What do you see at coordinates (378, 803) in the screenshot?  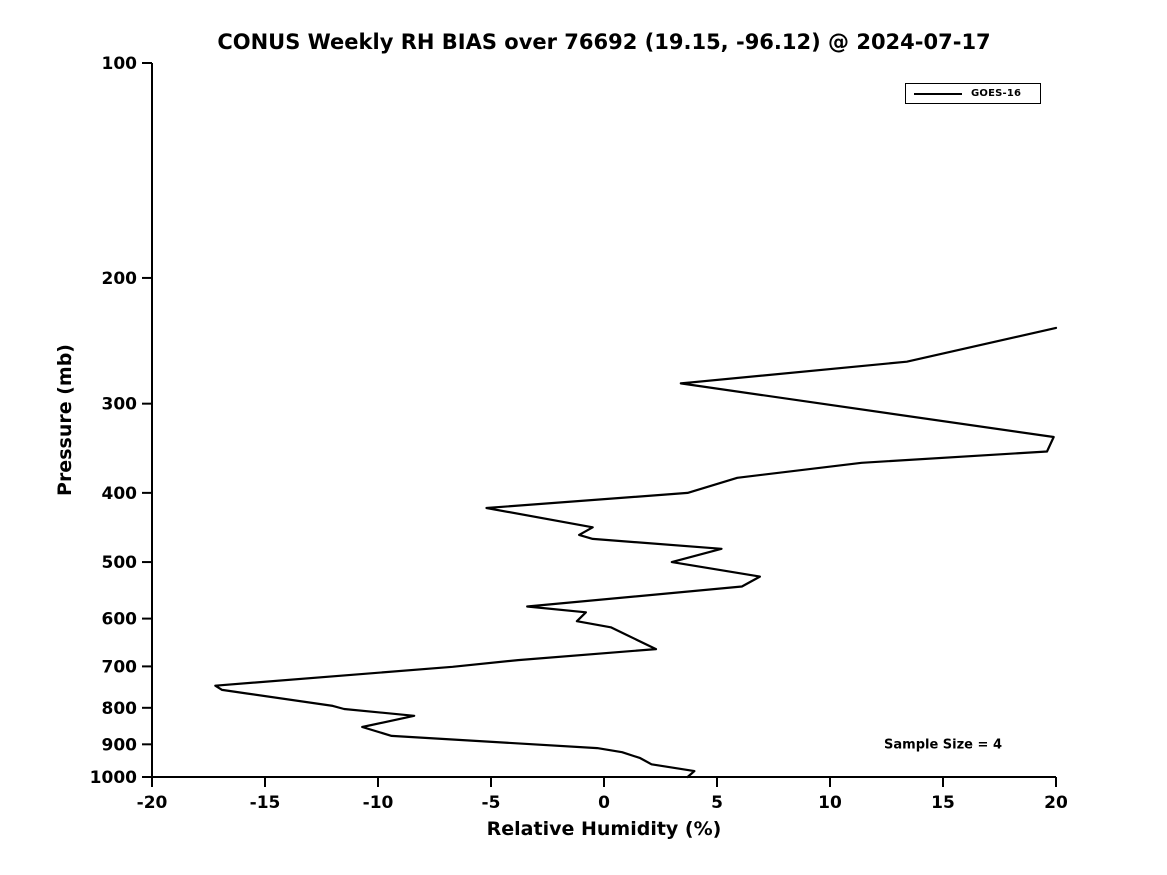 I see `x-tick-label: -10` at bounding box center [378, 803].